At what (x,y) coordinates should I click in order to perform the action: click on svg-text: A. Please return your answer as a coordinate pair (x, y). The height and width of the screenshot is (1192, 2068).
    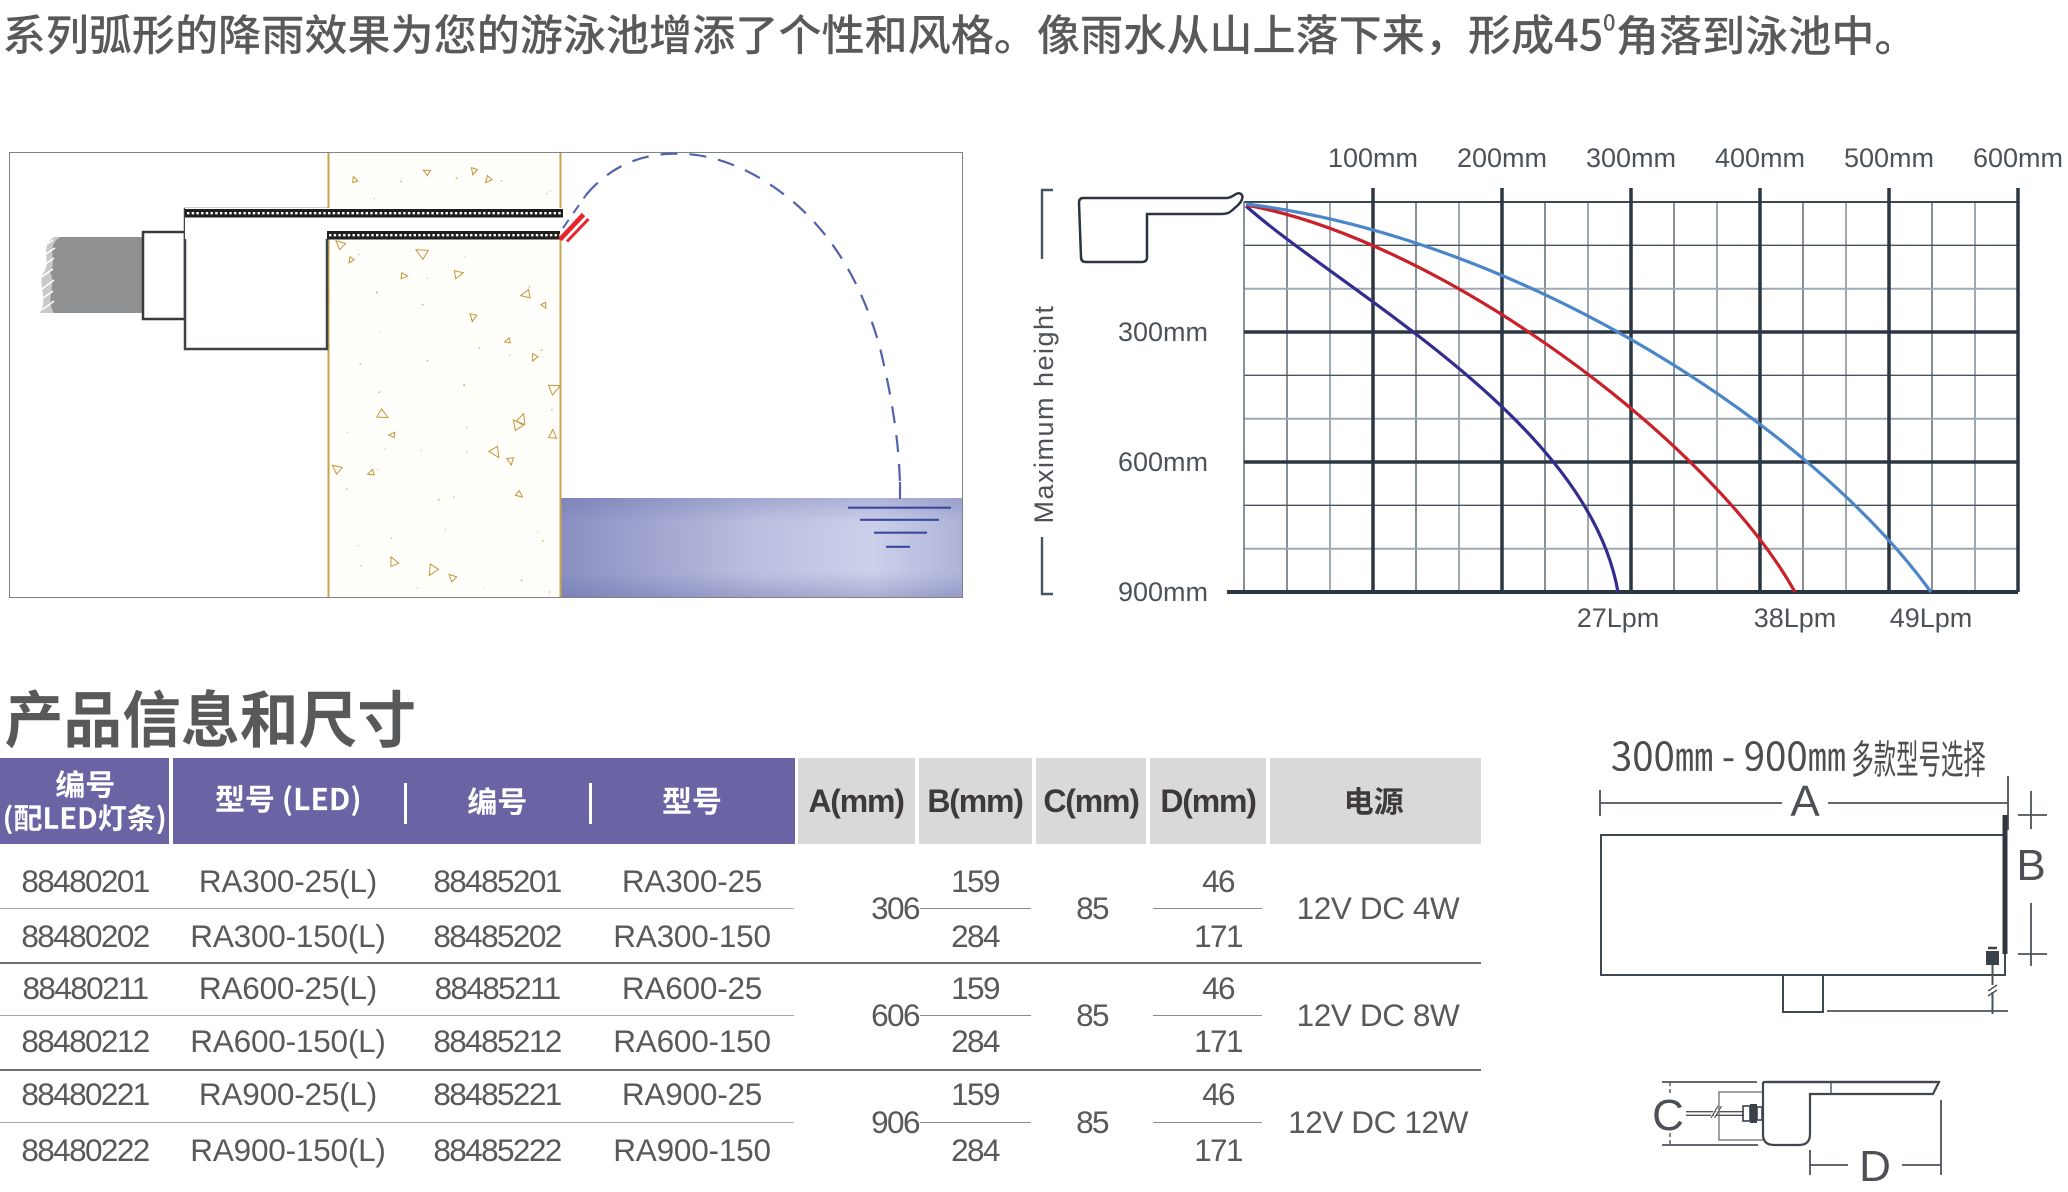
    Looking at the image, I should click on (1805, 801).